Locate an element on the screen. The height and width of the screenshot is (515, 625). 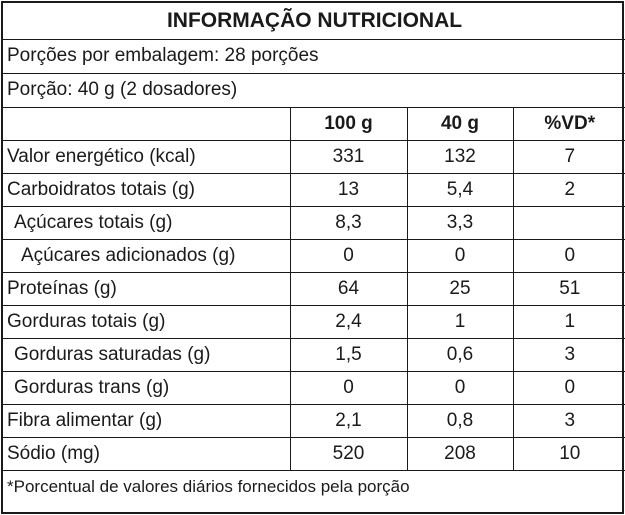
nutrient-name: Gorduras saturadas (g) is located at coordinates (147, 354).